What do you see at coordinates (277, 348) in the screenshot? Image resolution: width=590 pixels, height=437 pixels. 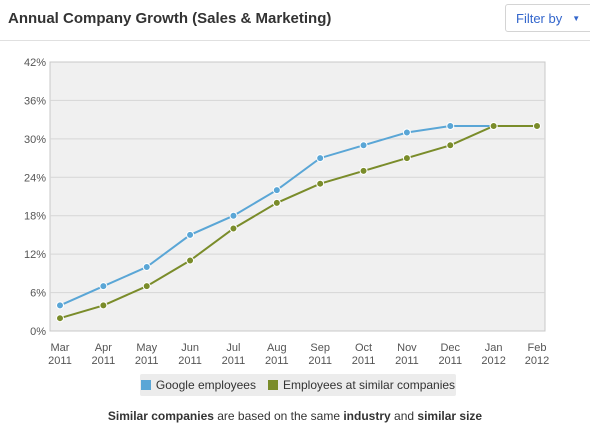 I see `x-tick-label-month: Aug` at bounding box center [277, 348].